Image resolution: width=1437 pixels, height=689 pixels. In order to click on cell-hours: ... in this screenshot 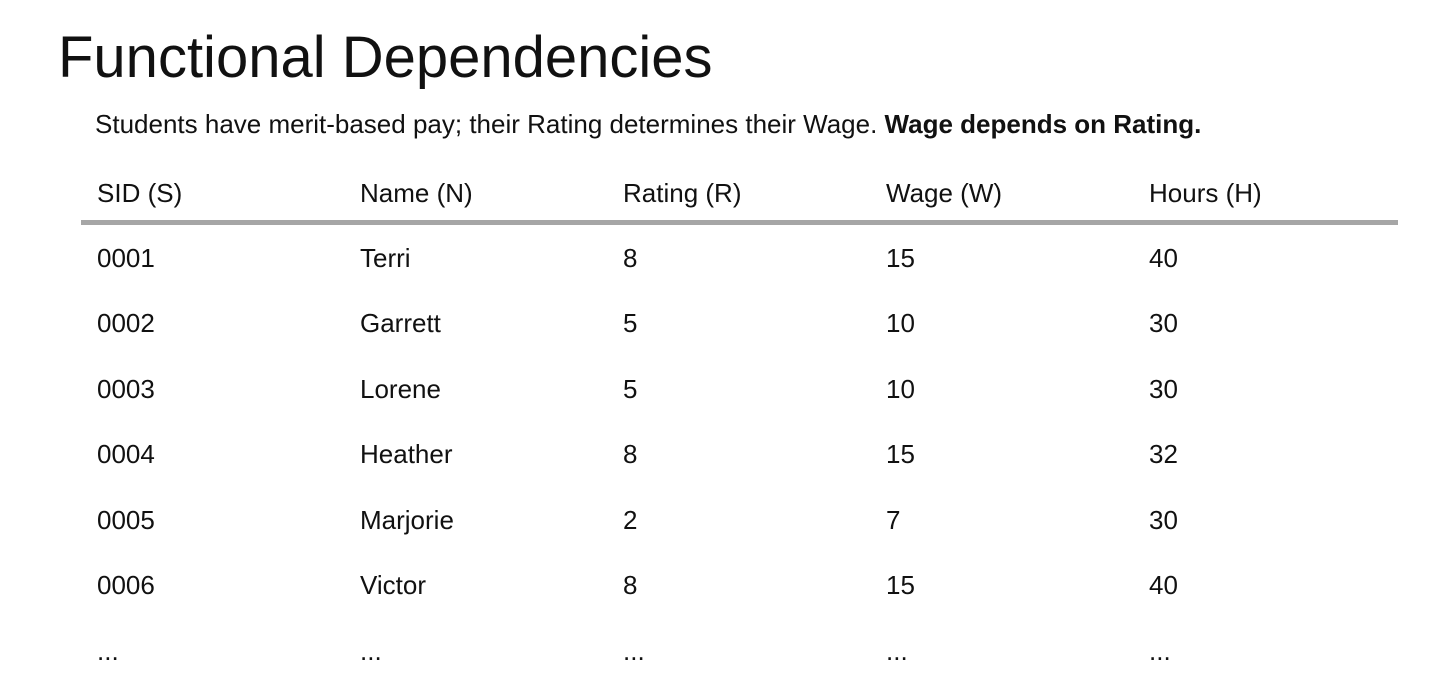, I will do `click(1160, 650)`.